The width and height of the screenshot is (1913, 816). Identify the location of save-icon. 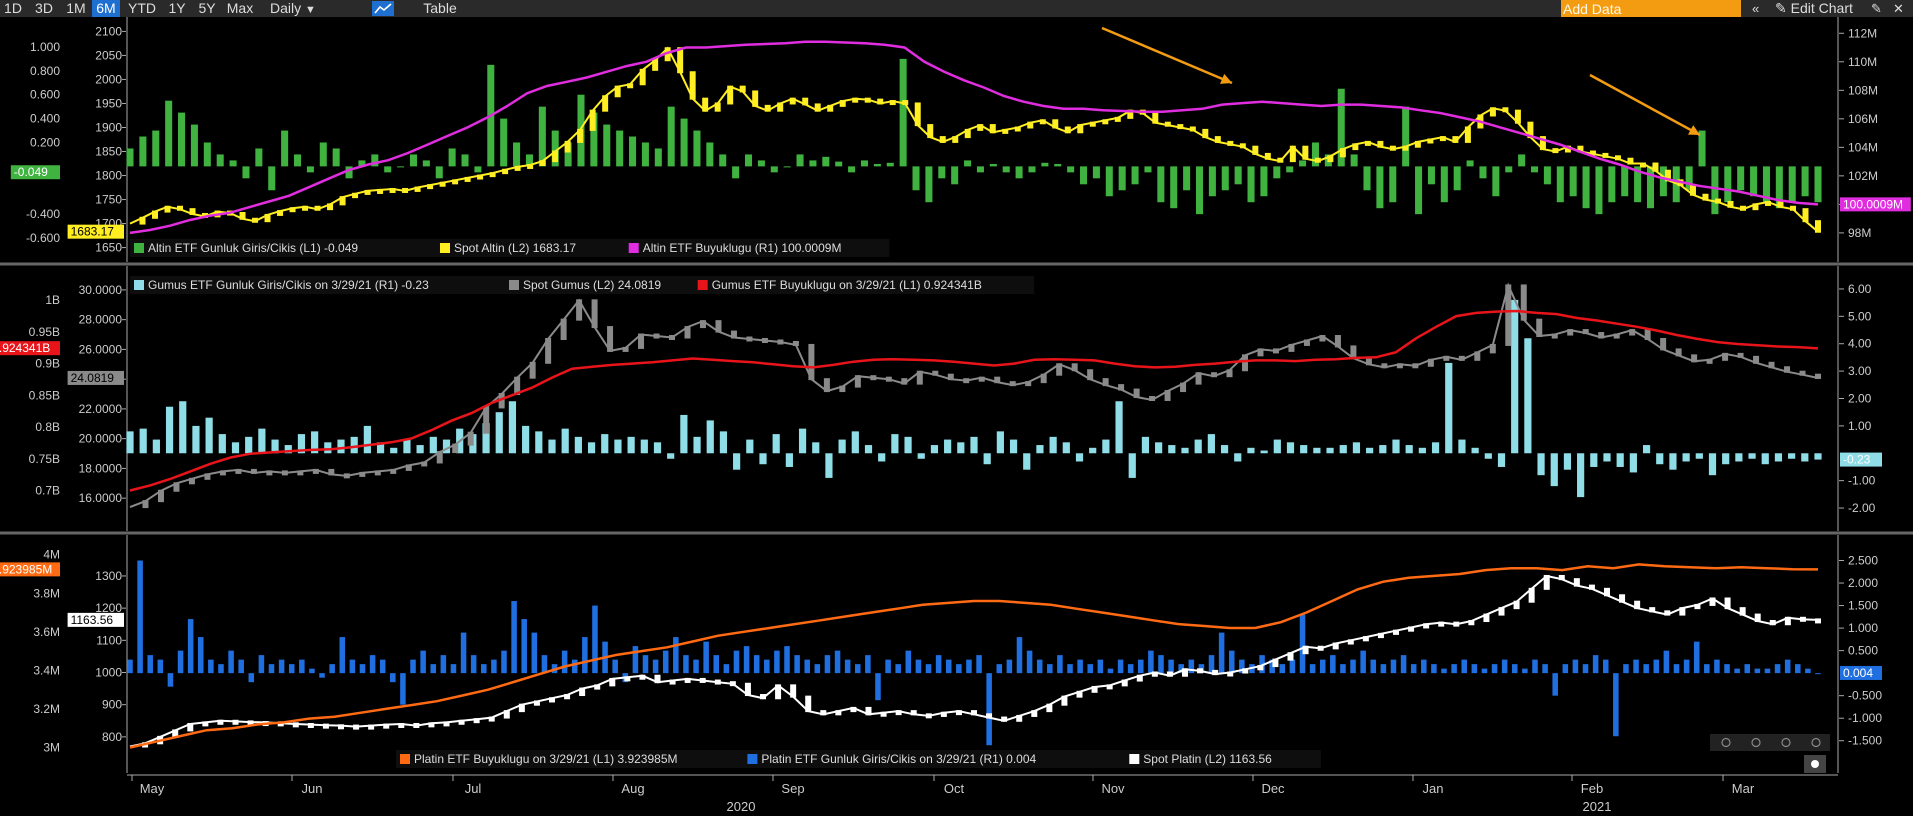
(1786, 742).